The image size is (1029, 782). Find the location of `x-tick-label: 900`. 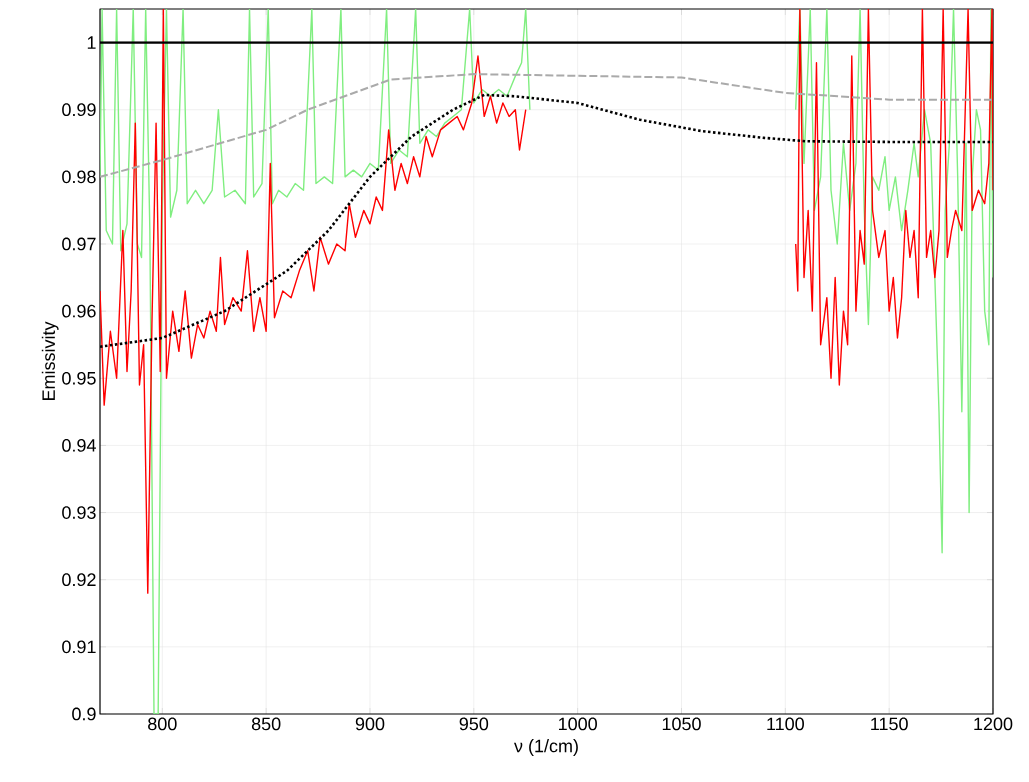

x-tick-label: 900 is located at coordinates (370, 724).